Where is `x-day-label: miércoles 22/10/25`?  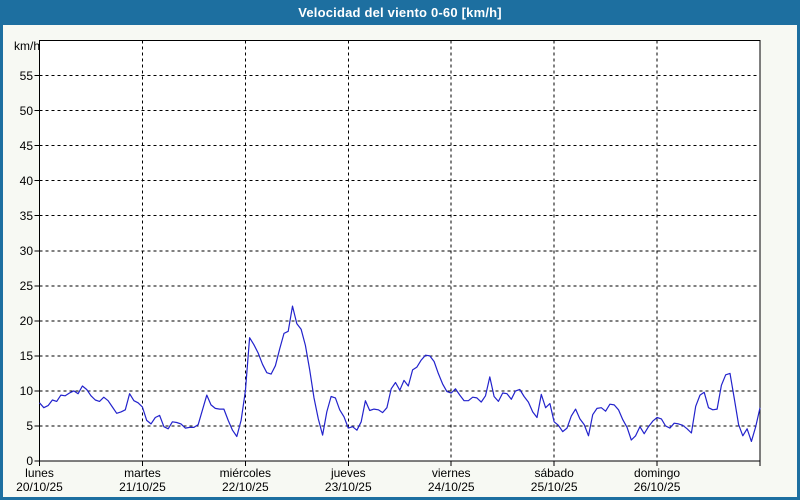
x-day-label: miércoles 22/10/25 is located at coordinates (245, 480).